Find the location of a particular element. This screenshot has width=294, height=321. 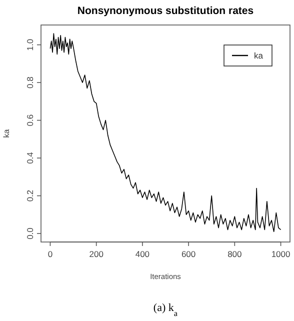

y-tick-label: 0.2 is located at coordinates (30, 196).